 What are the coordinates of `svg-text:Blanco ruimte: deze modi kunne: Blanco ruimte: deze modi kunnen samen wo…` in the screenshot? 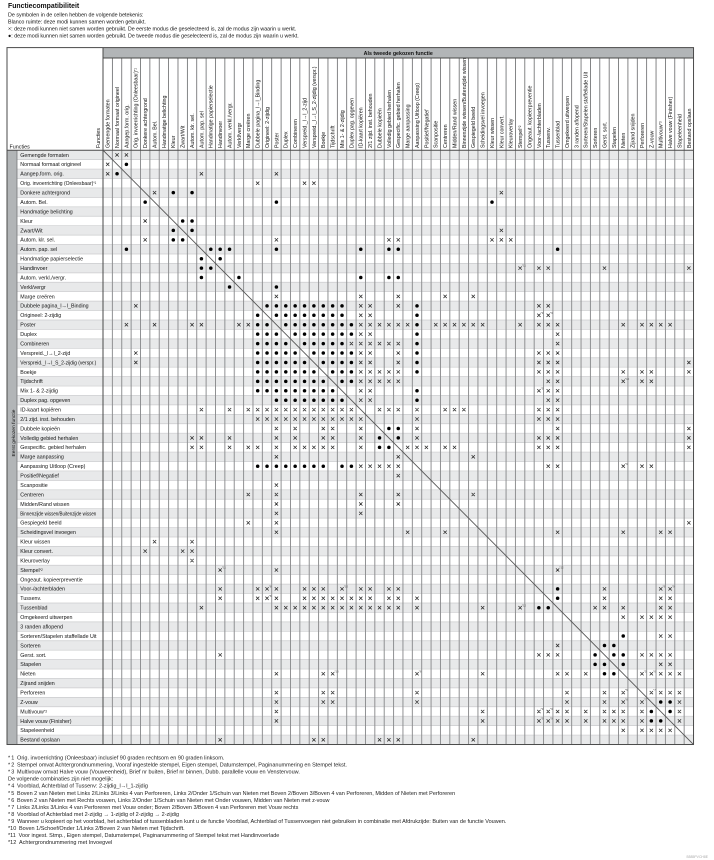 It's located at (77, 22).